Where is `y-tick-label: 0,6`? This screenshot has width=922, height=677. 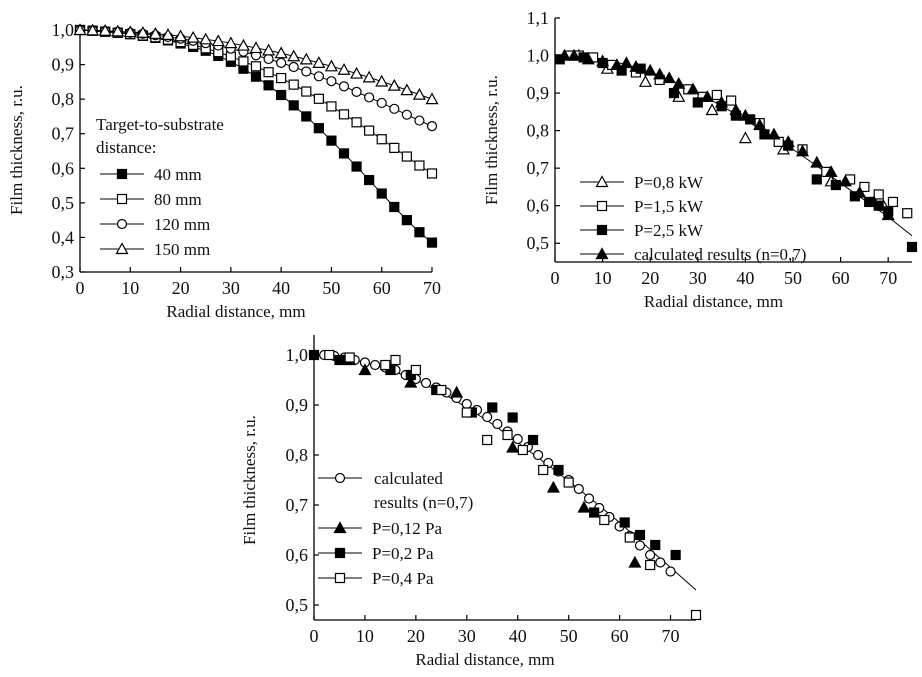
y-tick-label: 0,6 is located at coordinates (63, 168).